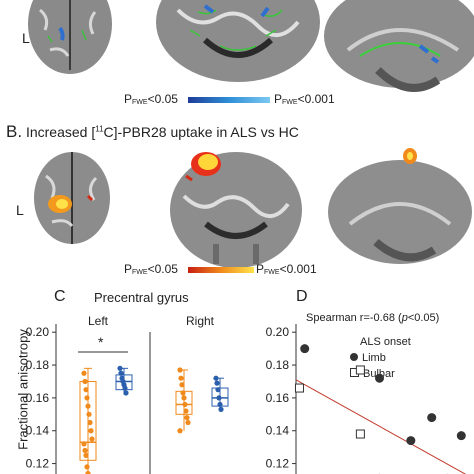 The image size is (474, 474). What do you see at coordinates (151, 269) in the screenshot?
I see `panel-b-scale-low: PFWE<0.05` at bounding box center [151, 269].